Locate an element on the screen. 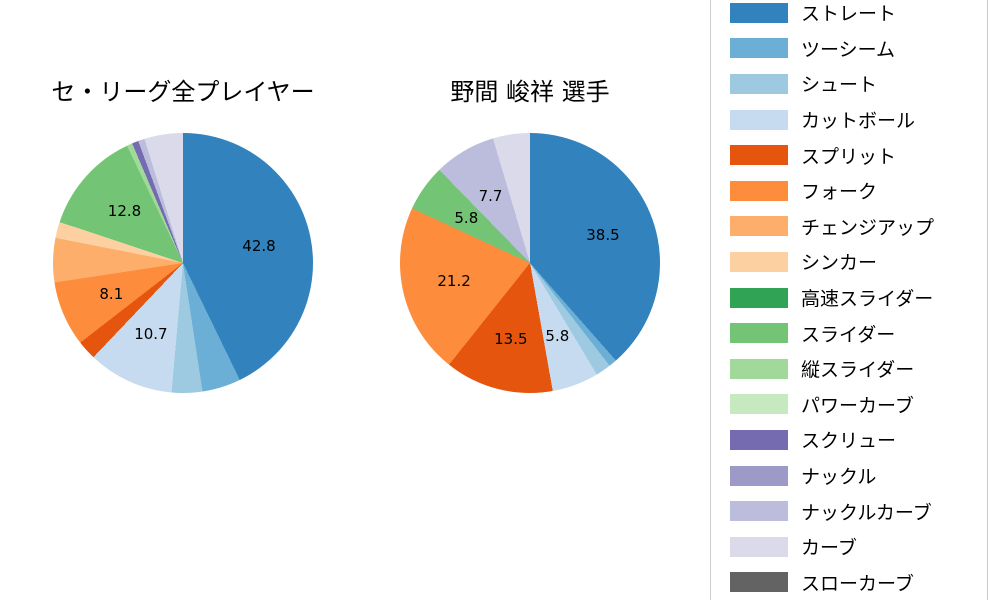  pie-chart-player is located at coordinates (530, 263).